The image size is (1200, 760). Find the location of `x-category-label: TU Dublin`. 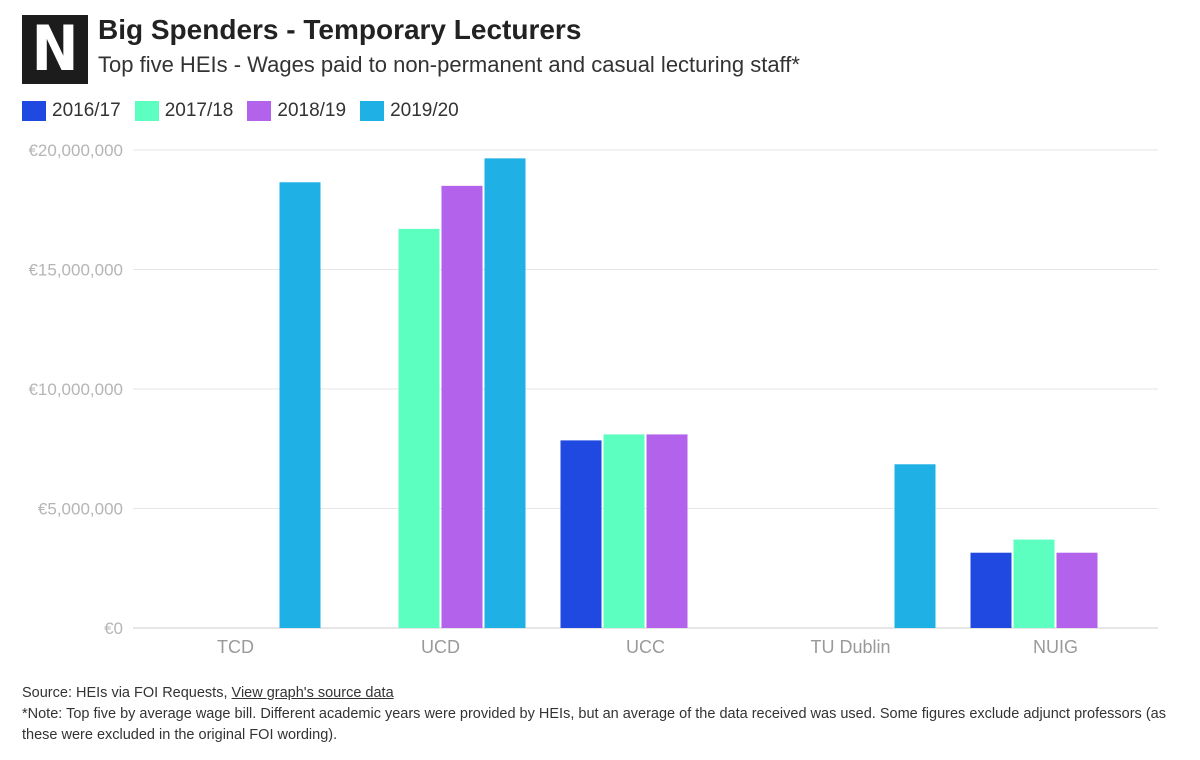

x-category-label: TU Dublin is located at coordinates (850, 647).